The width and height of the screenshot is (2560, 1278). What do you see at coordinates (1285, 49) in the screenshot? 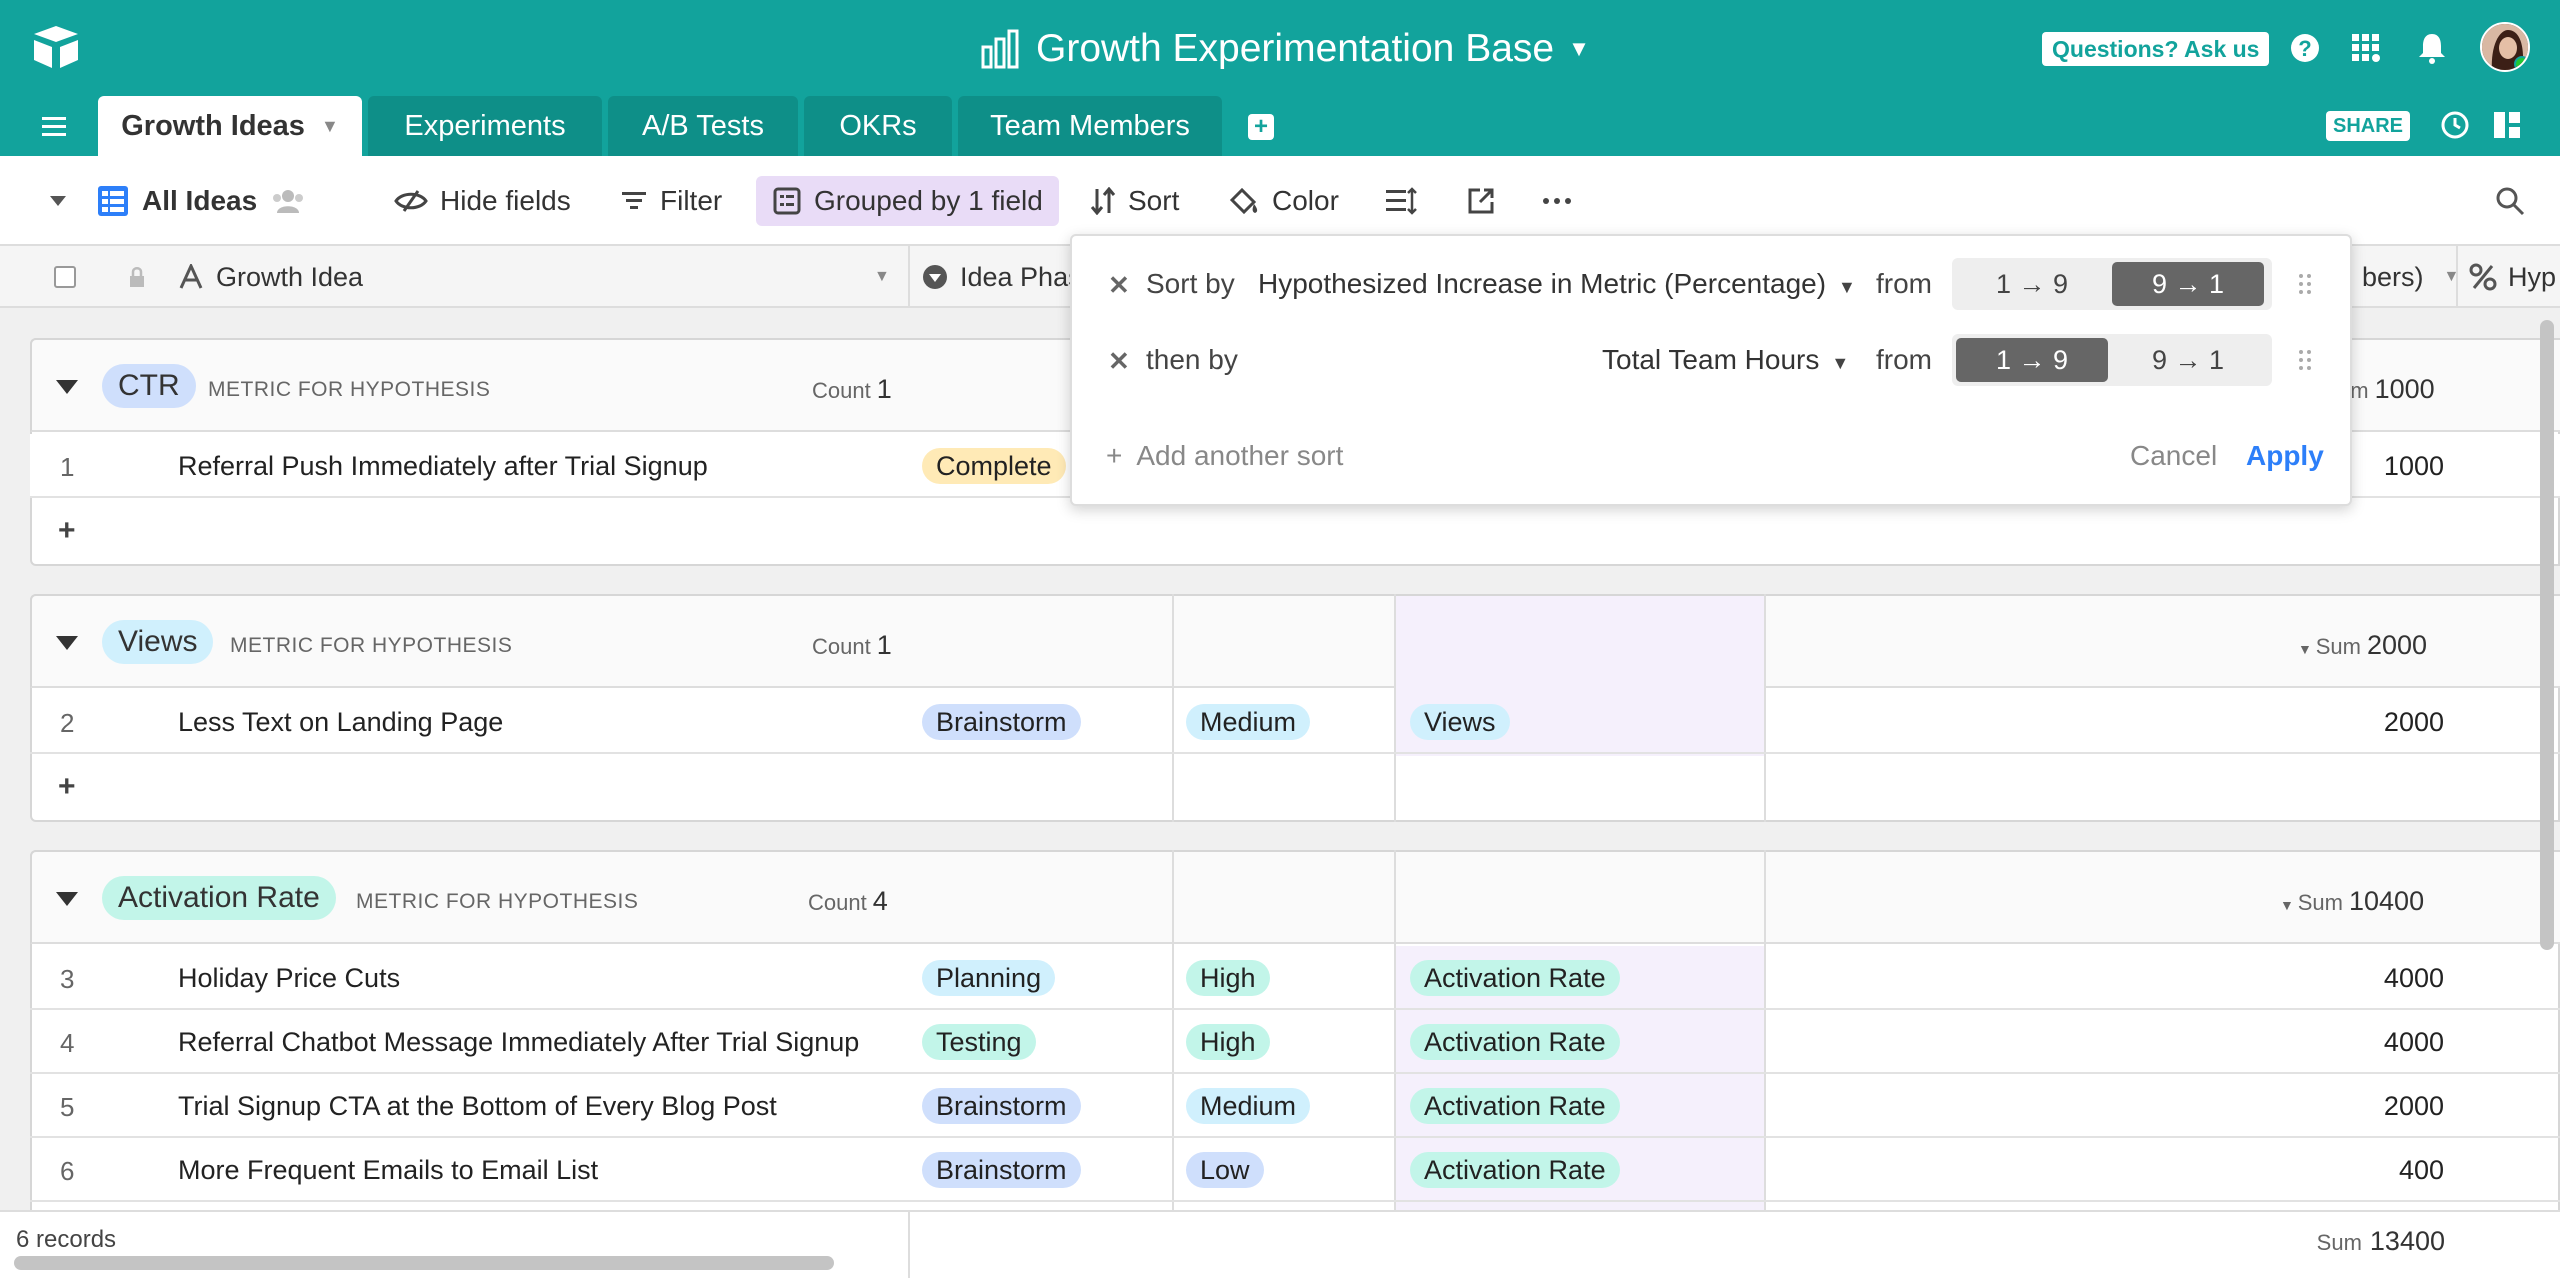
I see `base-title: Growth Experimentation Base ▼` at bounding box center [1285, 49].